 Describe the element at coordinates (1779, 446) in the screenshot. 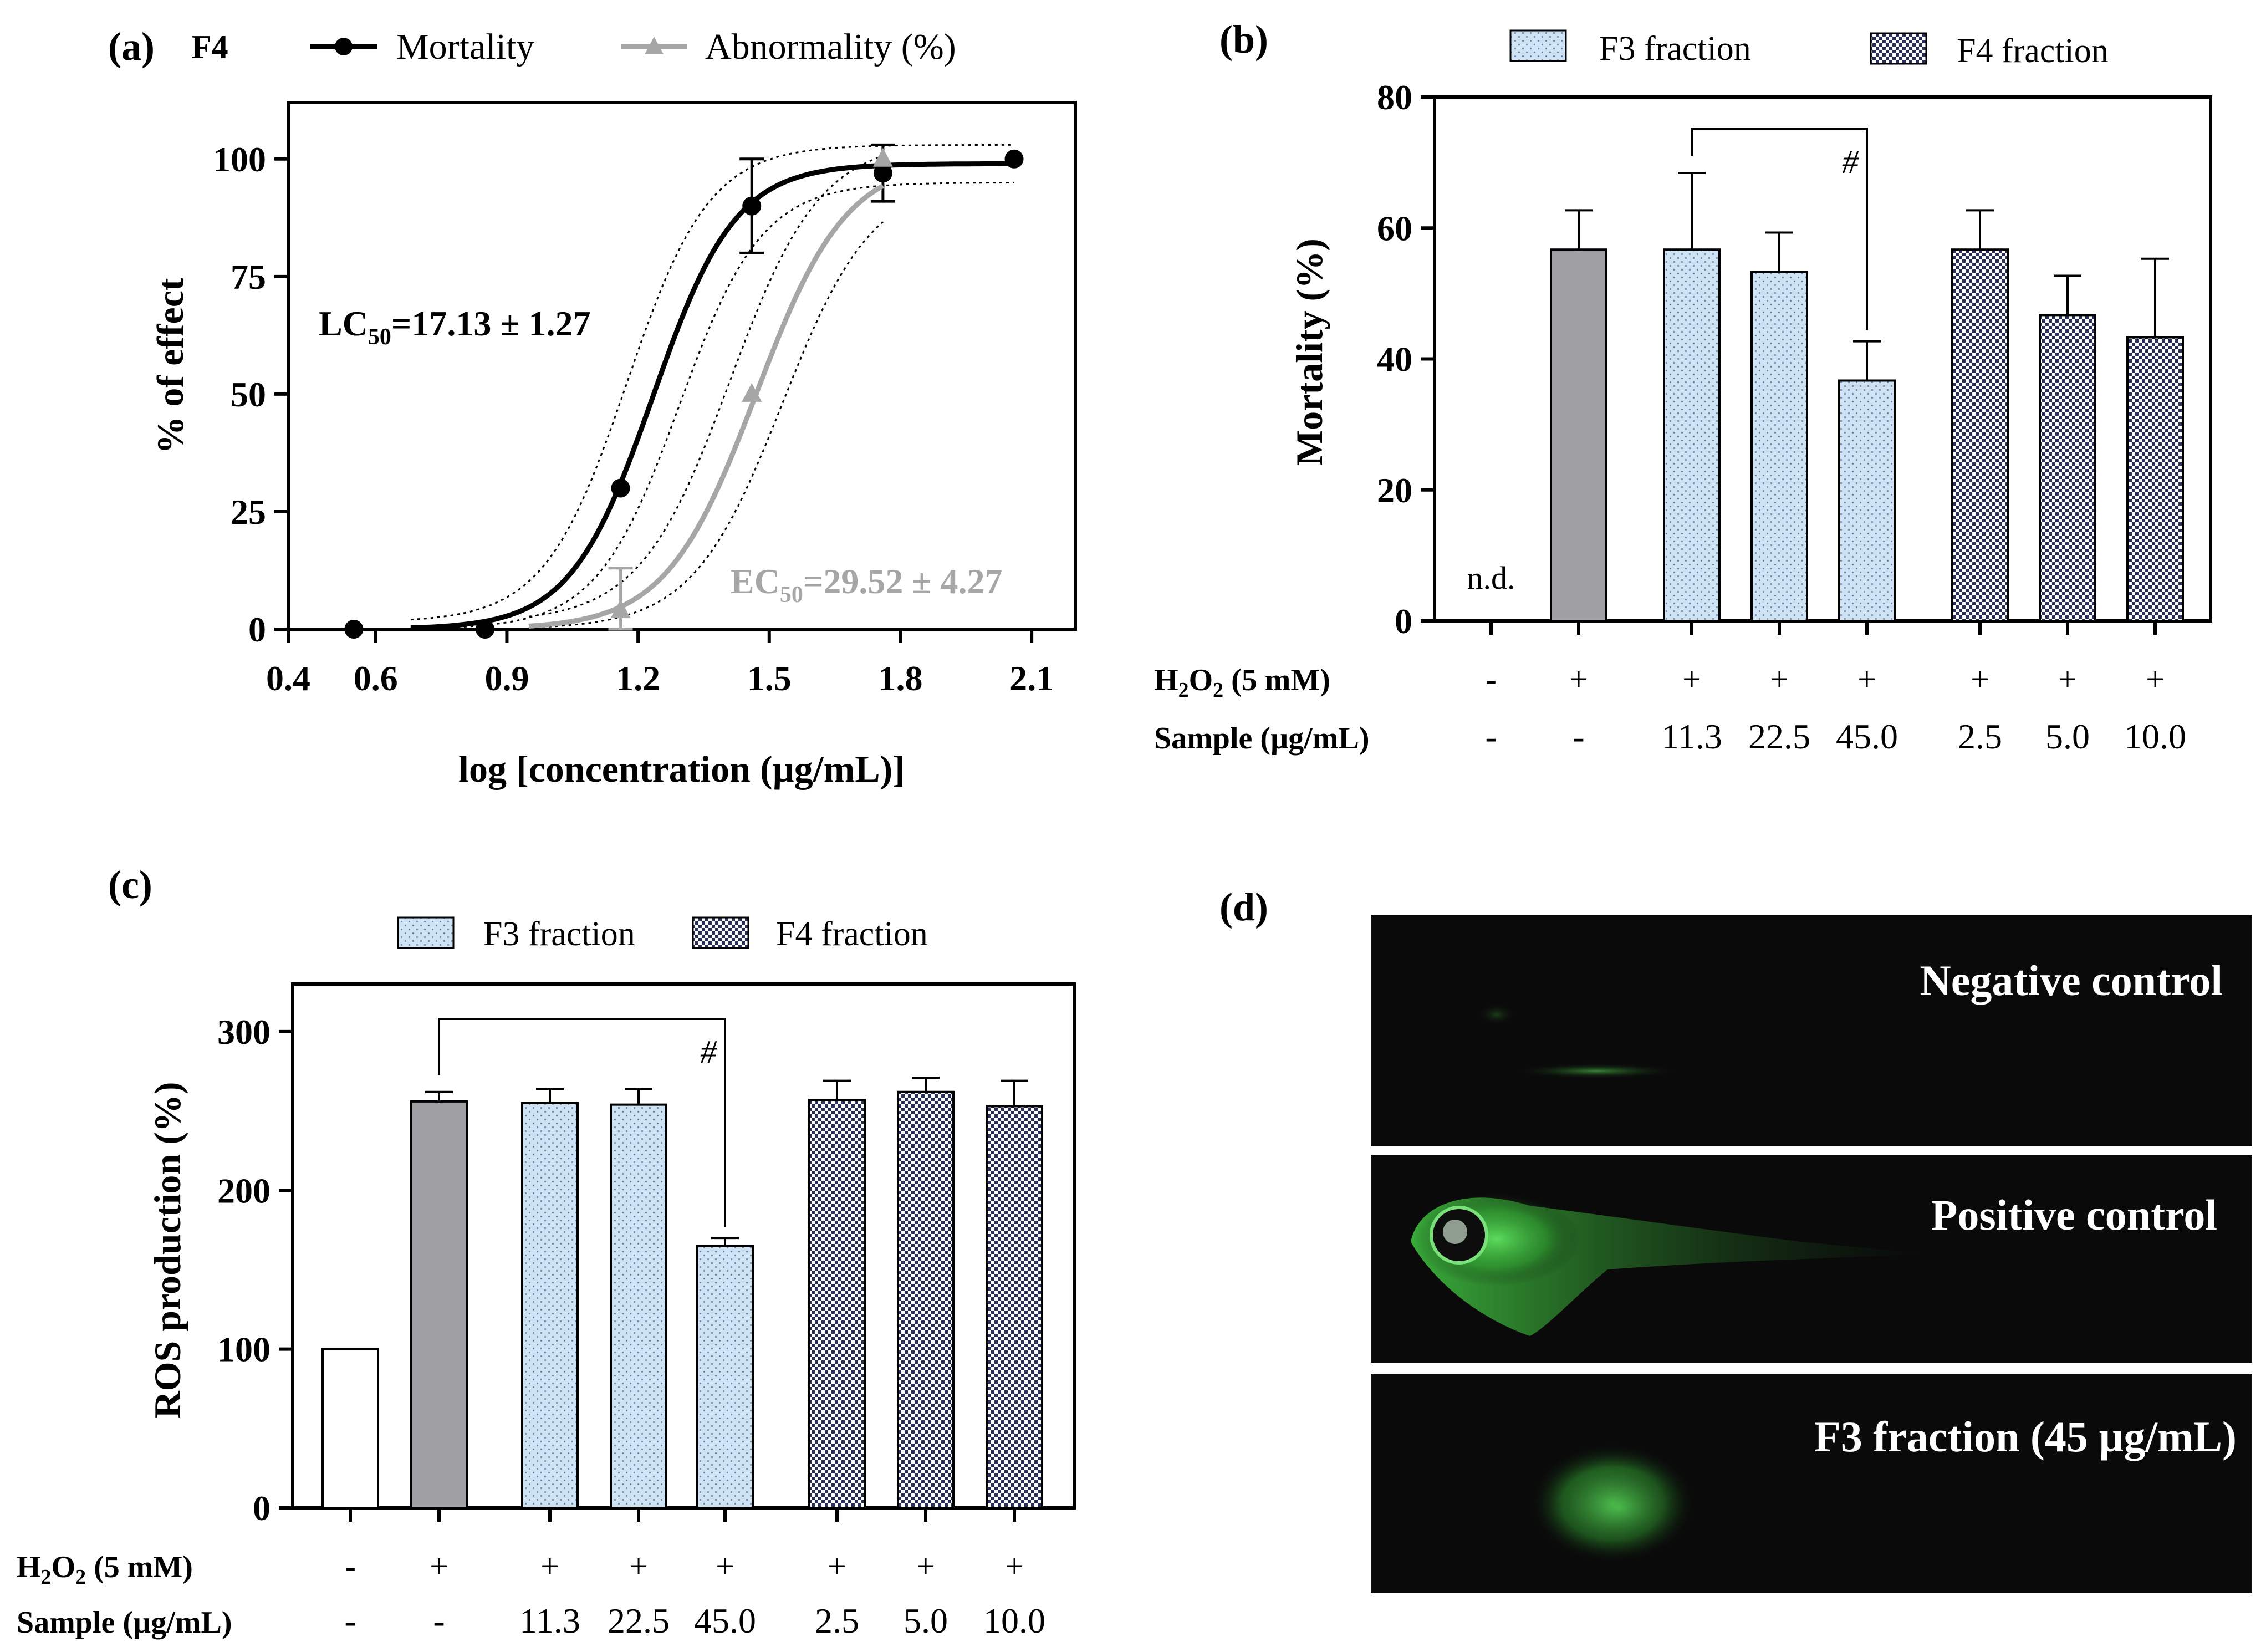

I see `panel-b-bar-22.5` at that location.